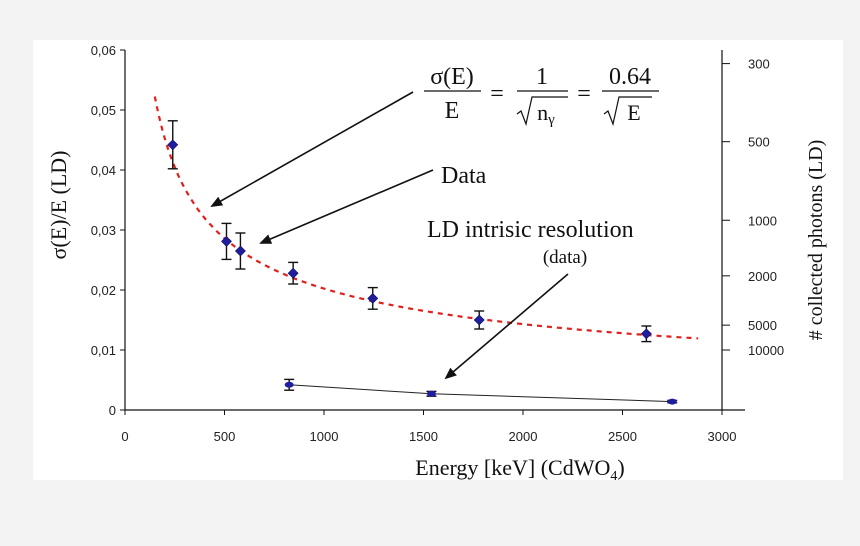  What do you see at coordinates (103, 110) in the screenshot?
I see `y-tick-label-5: 0,05` at bounding box center [103, 110].